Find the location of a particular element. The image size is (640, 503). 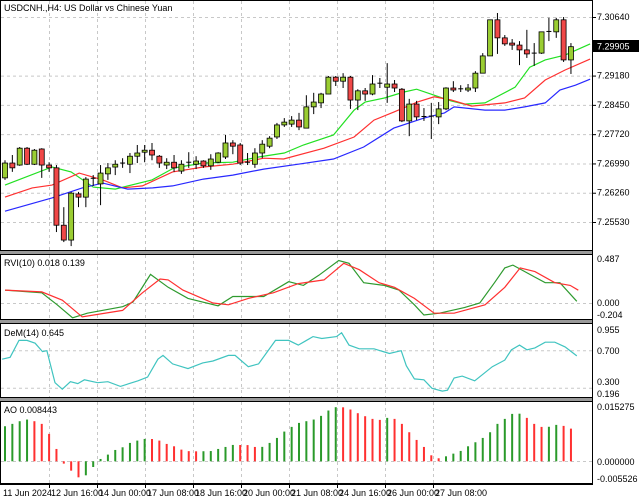

price-axis-label: 7.29180 is located at coordinates (613, 76).